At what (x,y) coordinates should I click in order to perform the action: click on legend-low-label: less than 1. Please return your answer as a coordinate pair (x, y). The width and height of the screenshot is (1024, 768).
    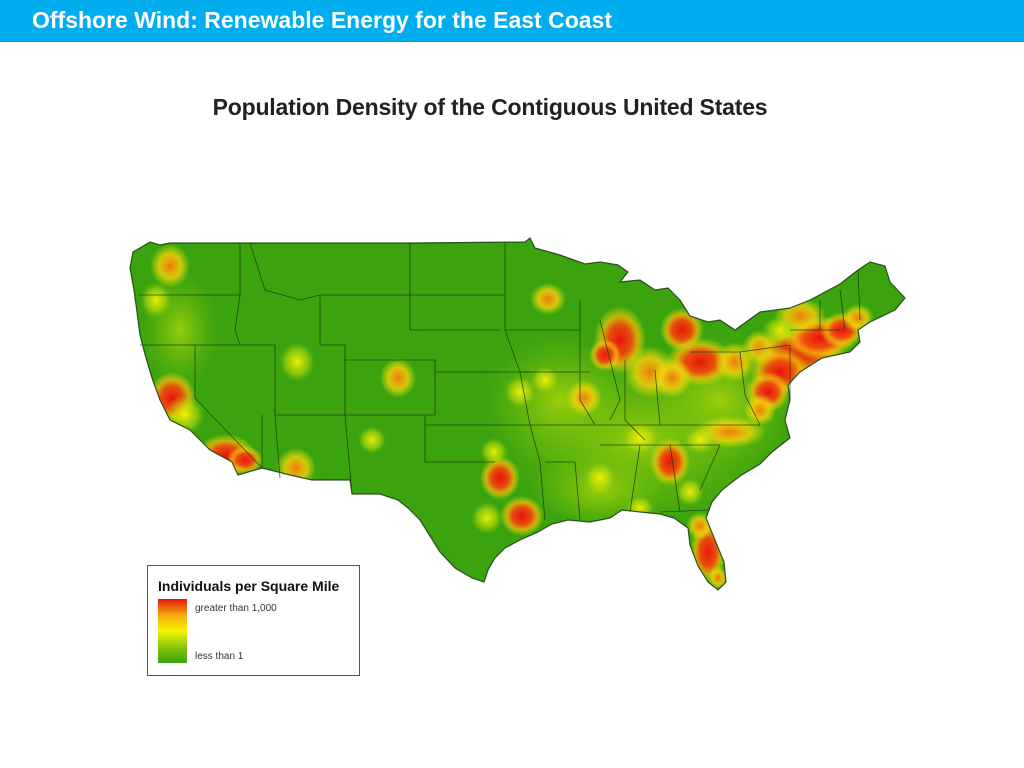
    Looking at the image, I should click on (219, 656).